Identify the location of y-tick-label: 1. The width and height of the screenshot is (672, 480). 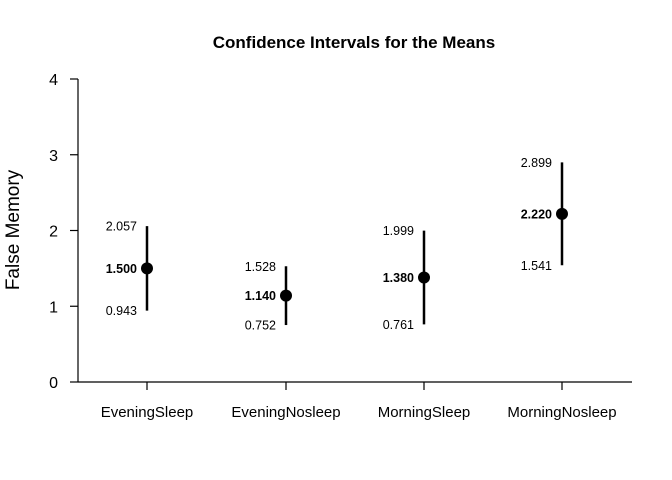
(53, 307).